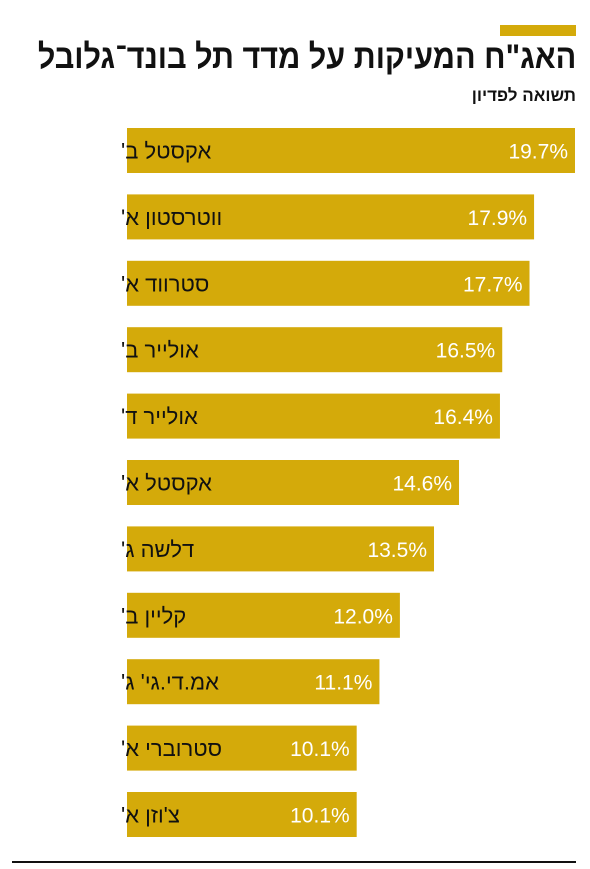 This screenshot has width=590, height=869. Describe the element at coordinates (171, 748) in the screenshot. I see `category-label: סטרוברי א'` at that location.